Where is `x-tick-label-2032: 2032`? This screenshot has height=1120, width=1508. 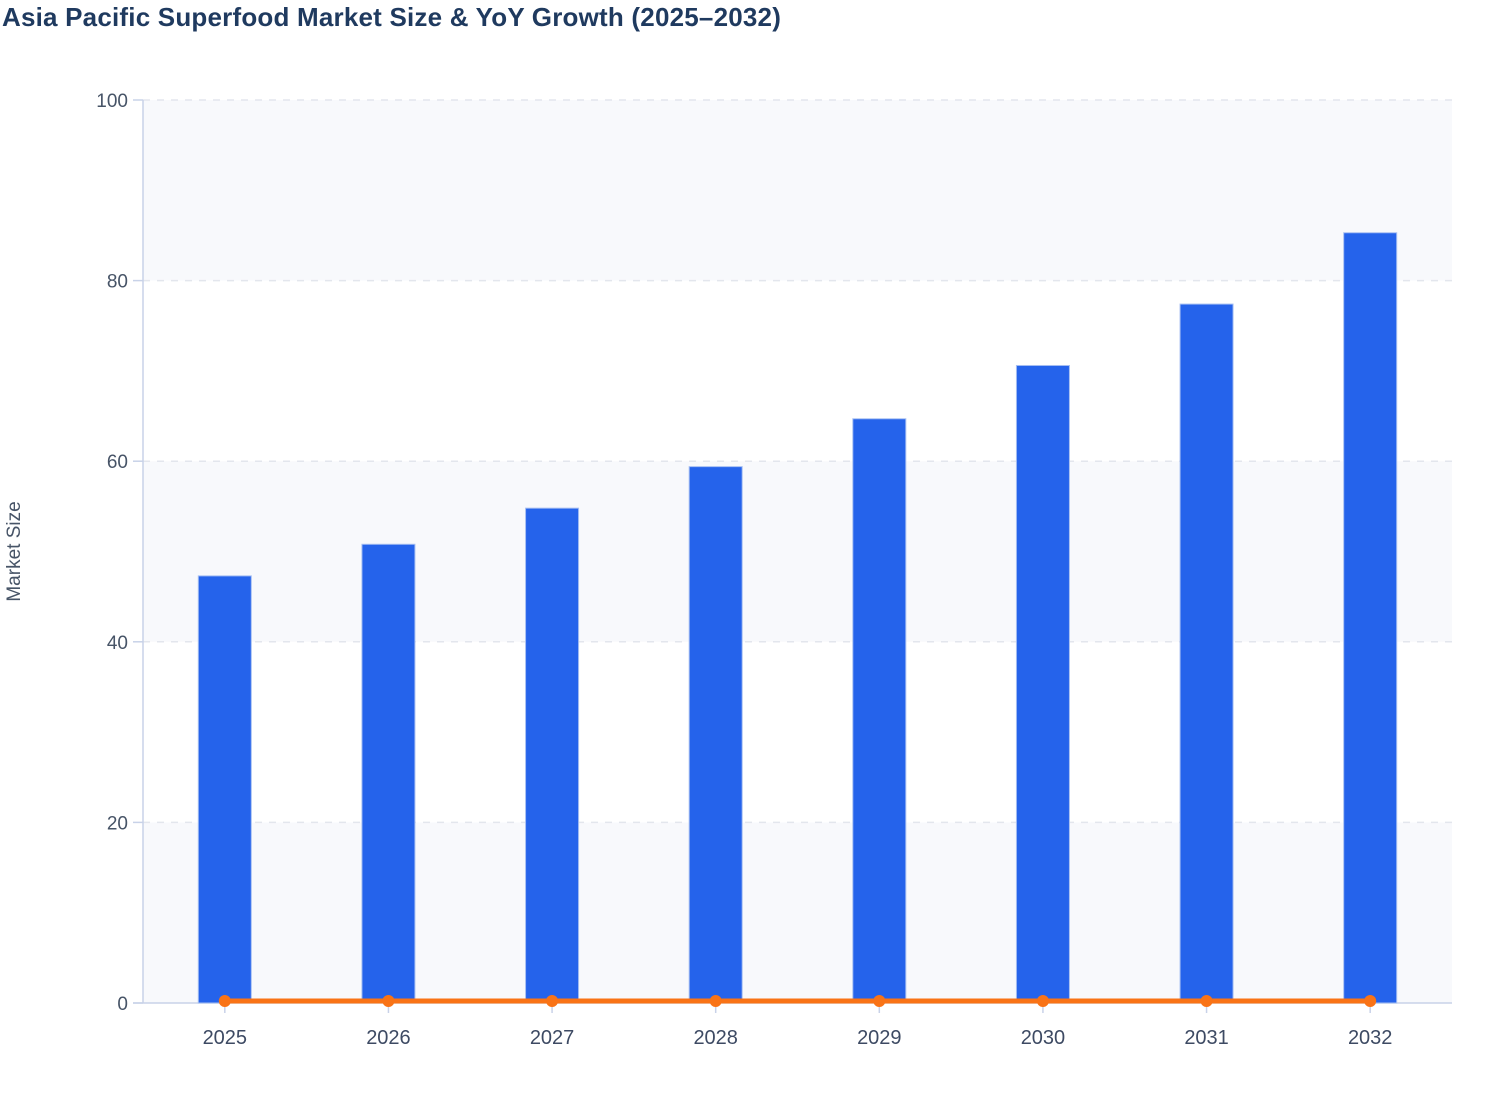
x-tick-label-2032: 2032 is located at coordinates (1370, 1038).